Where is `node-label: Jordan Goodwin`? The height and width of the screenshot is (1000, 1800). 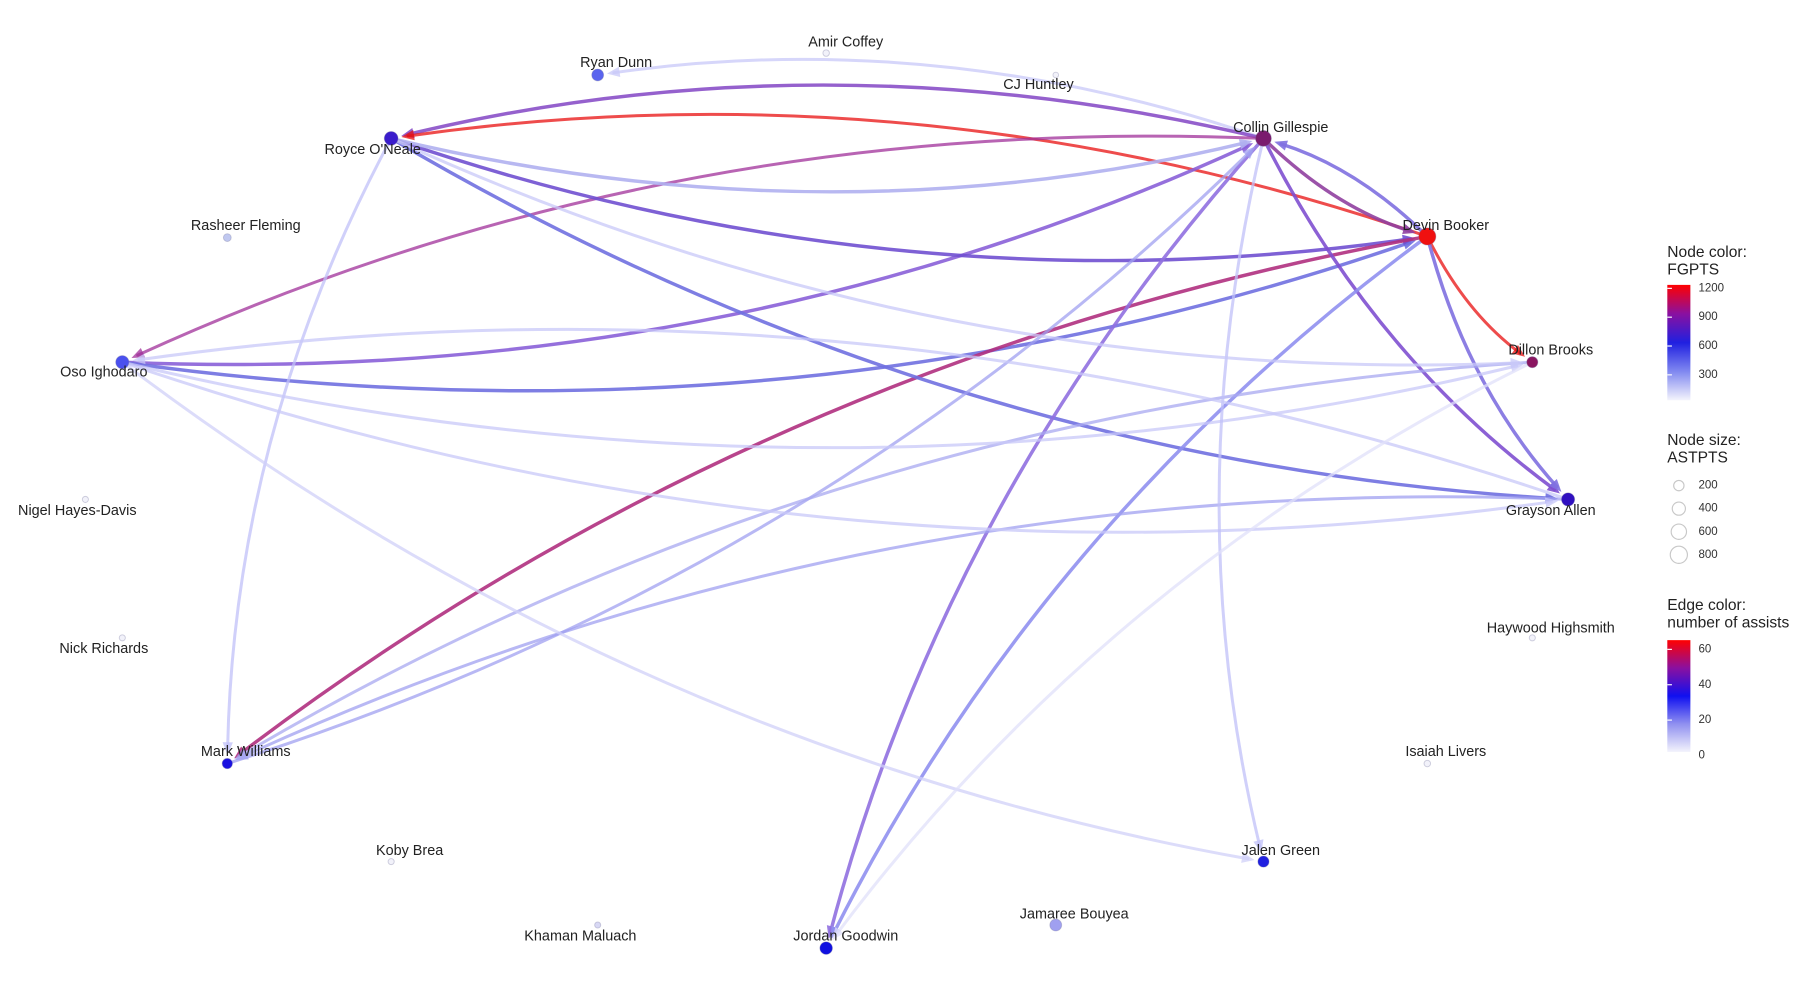
node-label: Jordan Goodwin is located at coordinates (845, 936).